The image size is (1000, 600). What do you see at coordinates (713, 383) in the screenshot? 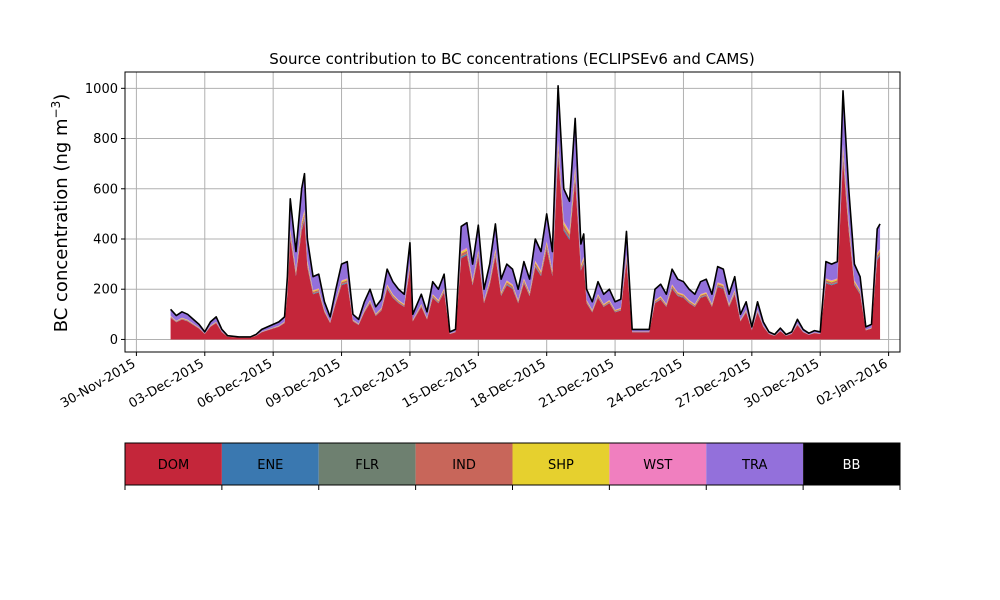
I see `x-tick-label: 27-Dec-2015` at bounding box center [713, 383].